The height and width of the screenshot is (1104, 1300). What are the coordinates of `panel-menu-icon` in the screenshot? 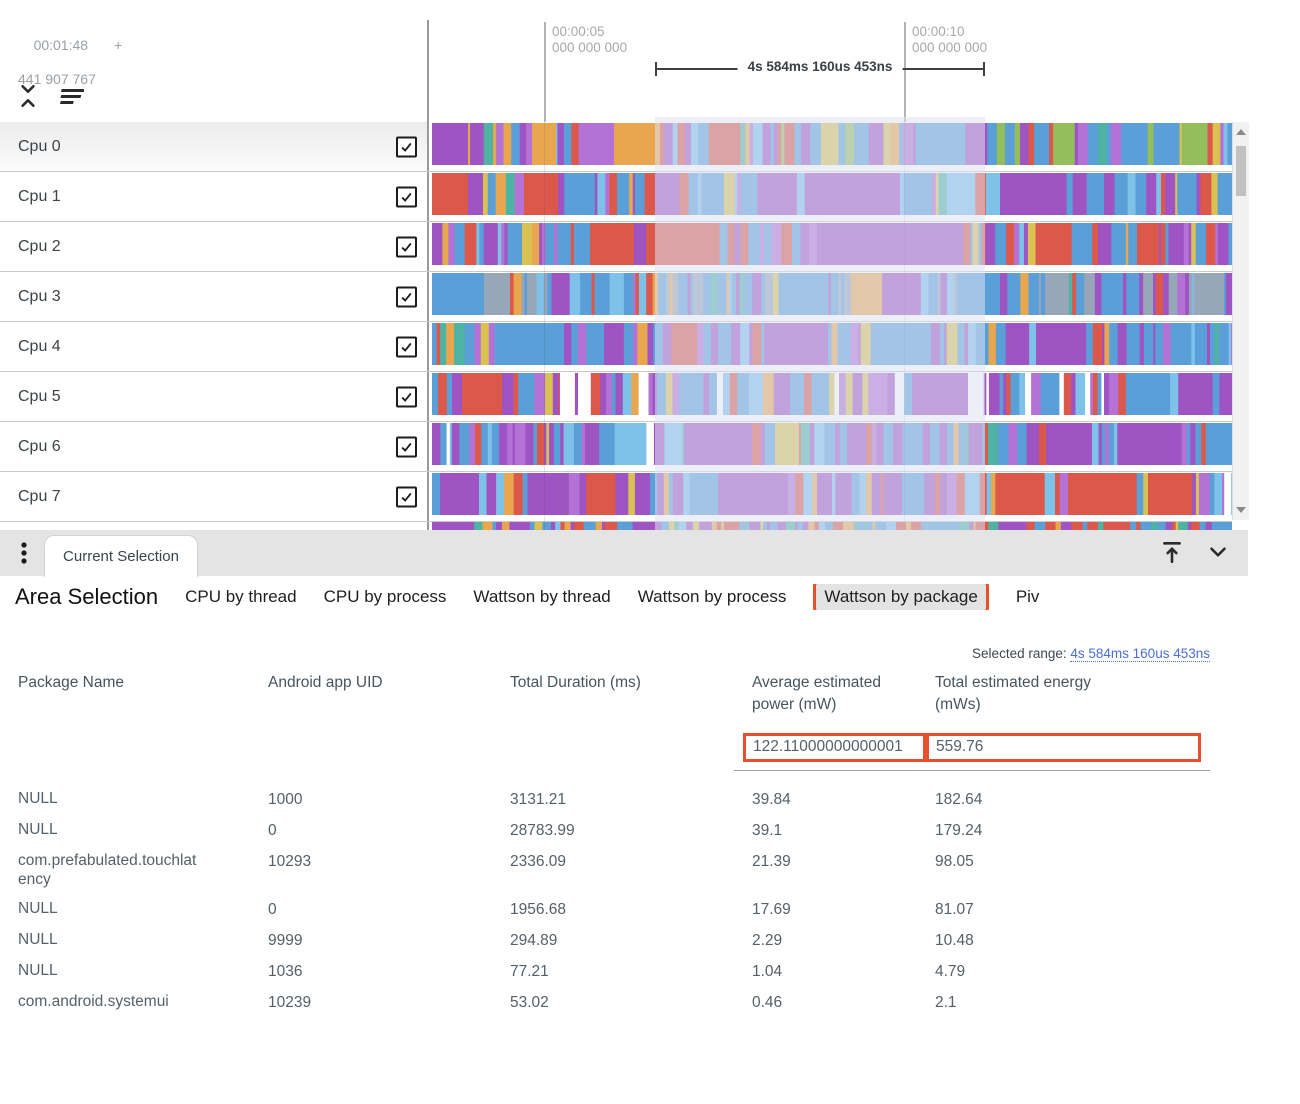 It's located at (28, 553).